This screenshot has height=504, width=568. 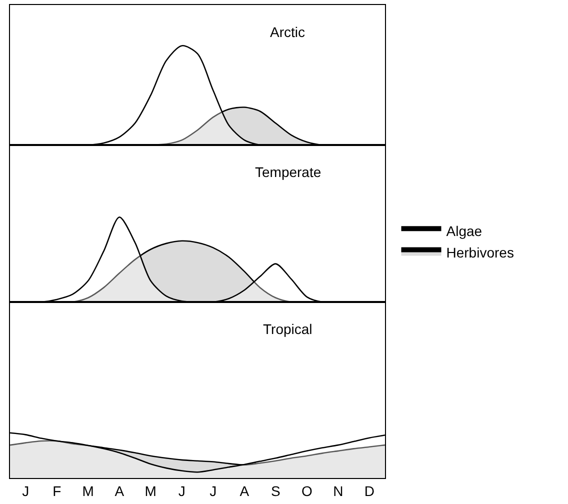 I want to click on legend-label: Herbivores, so click(x=480, y=252).